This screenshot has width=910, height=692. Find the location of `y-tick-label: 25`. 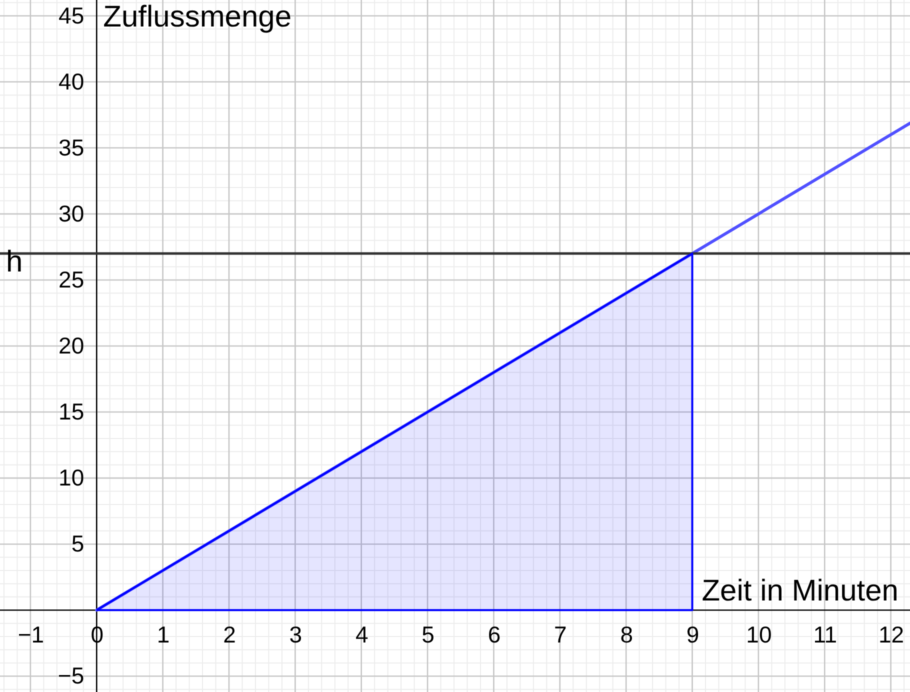

y-tick-label: 25 is located at coordinates (71, 279).